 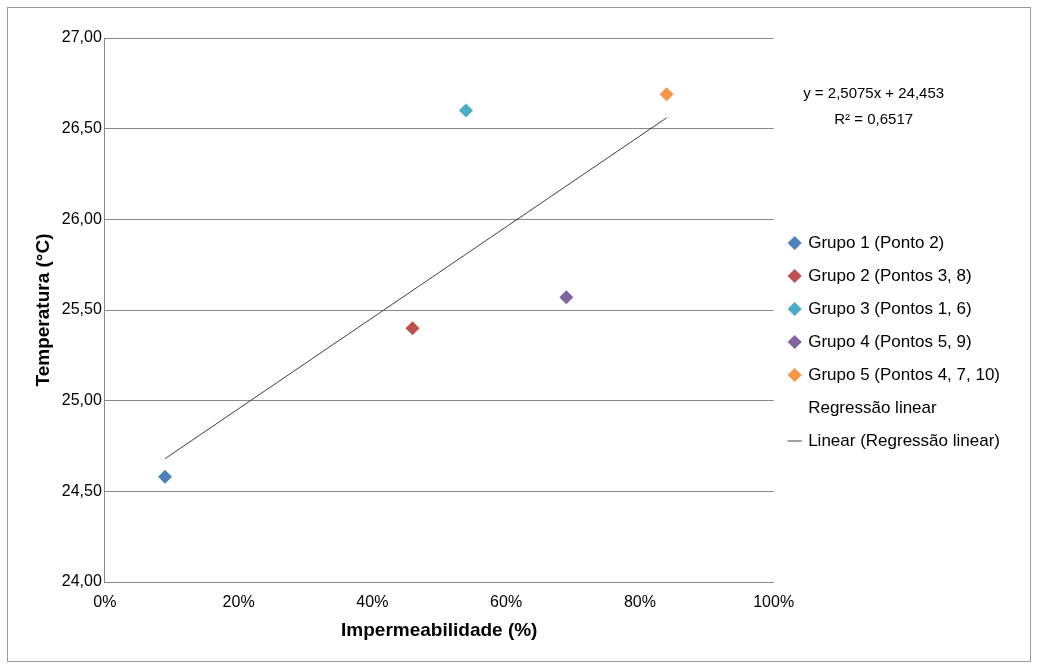 What do you see at coordinates (81, 218) in the screenshot?
I see `y-tick-label: 26,00` at bounding box center [81, 218].